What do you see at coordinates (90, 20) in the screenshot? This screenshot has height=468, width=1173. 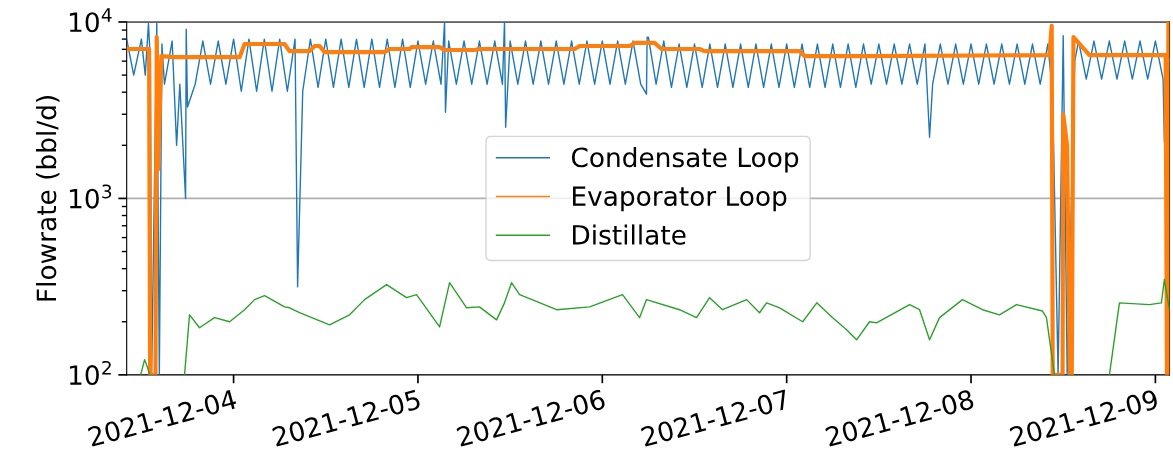 I see `y-tick-label: 10$^{4}$` at bounding box center [90, 20].